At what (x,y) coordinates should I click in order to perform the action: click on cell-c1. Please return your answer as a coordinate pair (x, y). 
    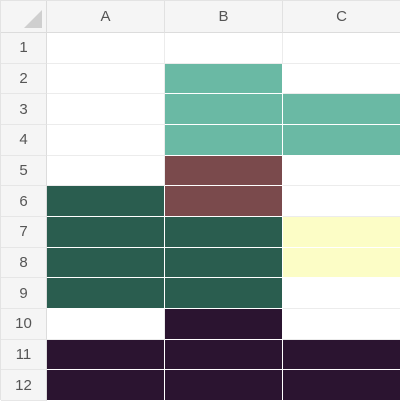
    Looking at the image, I should click on (341, 48).